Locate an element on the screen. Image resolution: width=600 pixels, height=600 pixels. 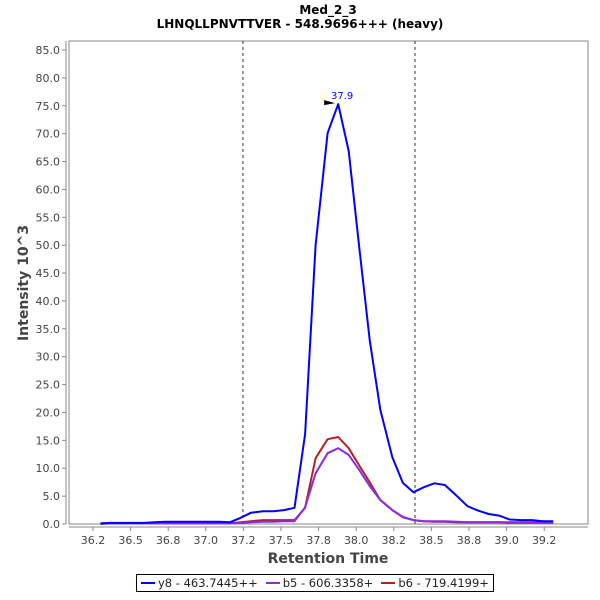
x-tick-label: 37.2 is located at coordinates (243, 540).